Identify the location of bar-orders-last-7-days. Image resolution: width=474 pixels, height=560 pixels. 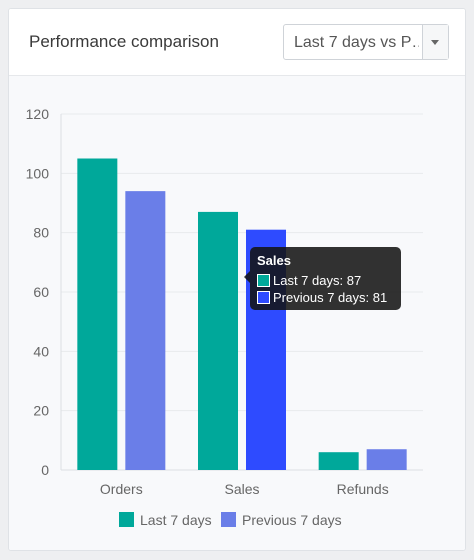
(97, 314).